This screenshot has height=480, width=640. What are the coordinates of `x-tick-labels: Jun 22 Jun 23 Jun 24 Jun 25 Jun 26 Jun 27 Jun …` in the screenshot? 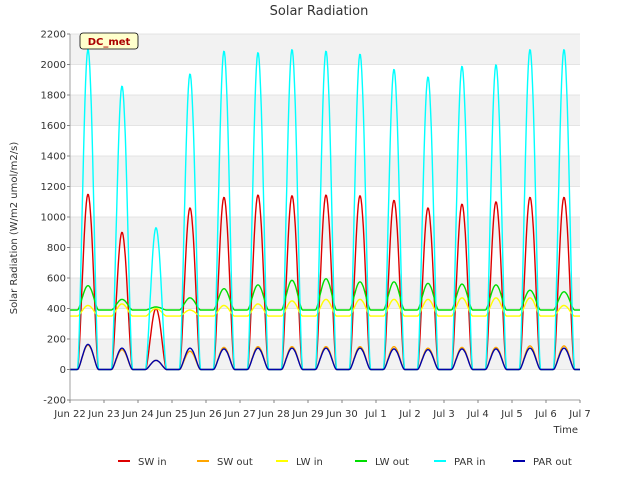 It's located at (322, 414).